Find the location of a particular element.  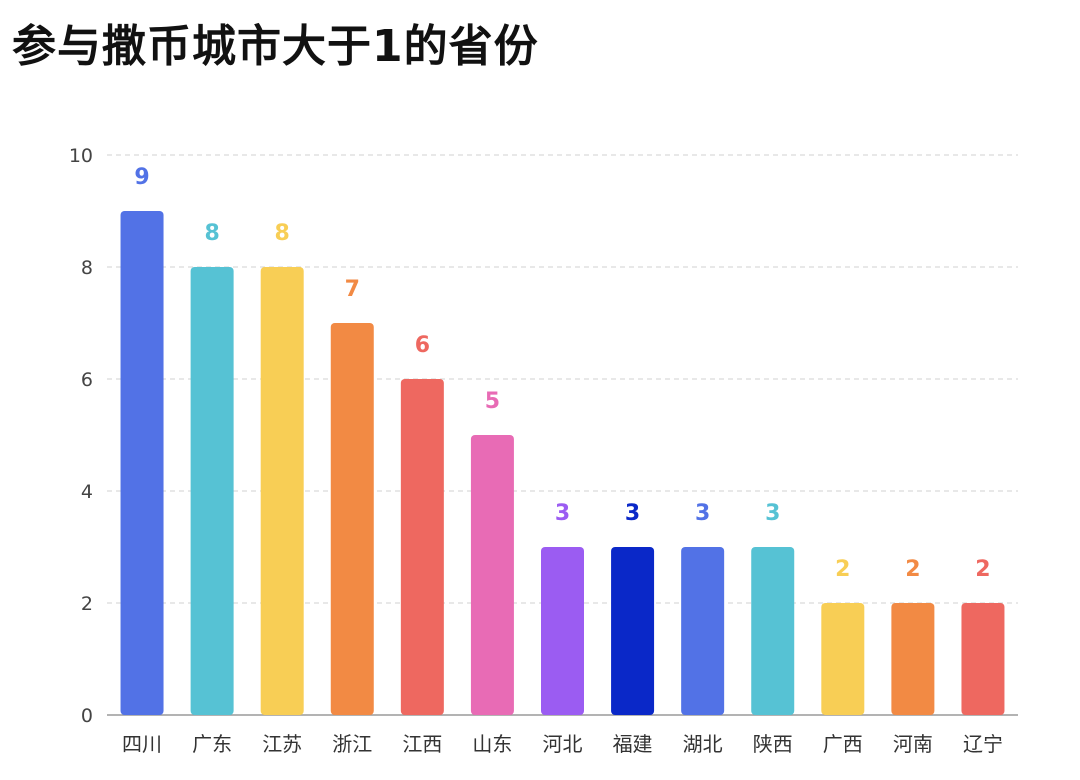

x-tick-label: 河北 is located at coordinates (563, 744).